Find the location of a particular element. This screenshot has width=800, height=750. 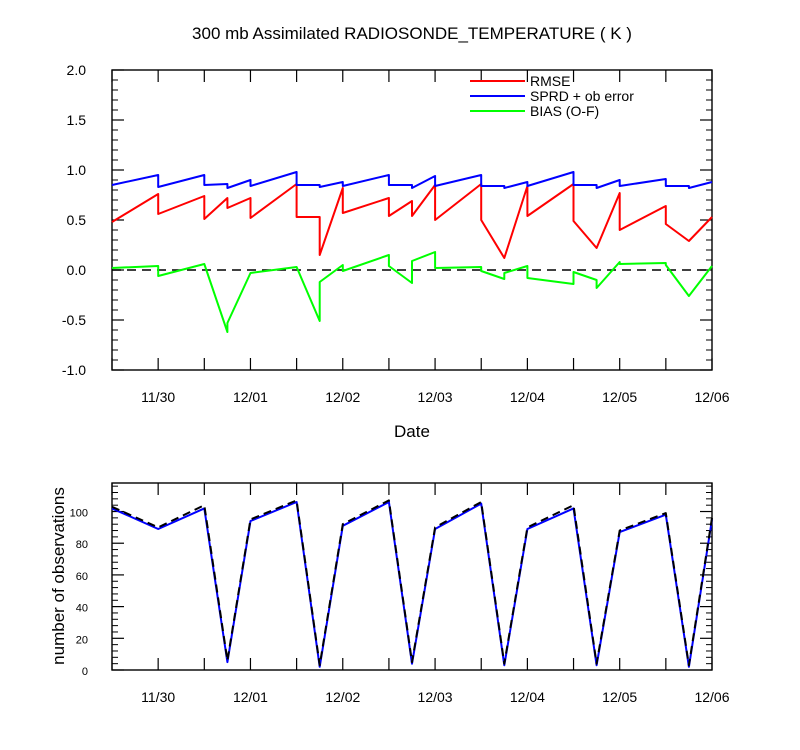

bottom-x-tick-label: 12/05 is located at coordinates (619, 697).